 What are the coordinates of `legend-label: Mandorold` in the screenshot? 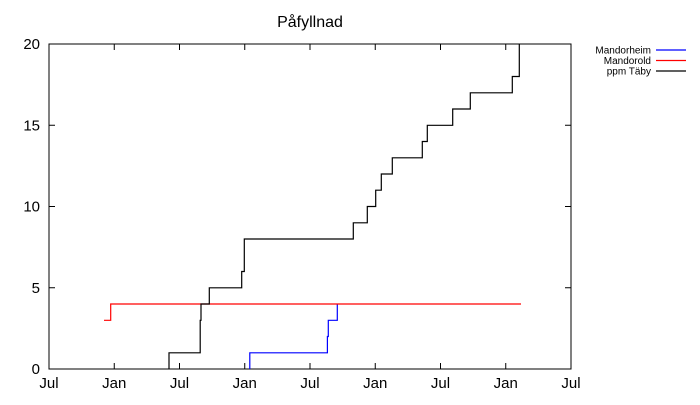 It's located at (627, 61).